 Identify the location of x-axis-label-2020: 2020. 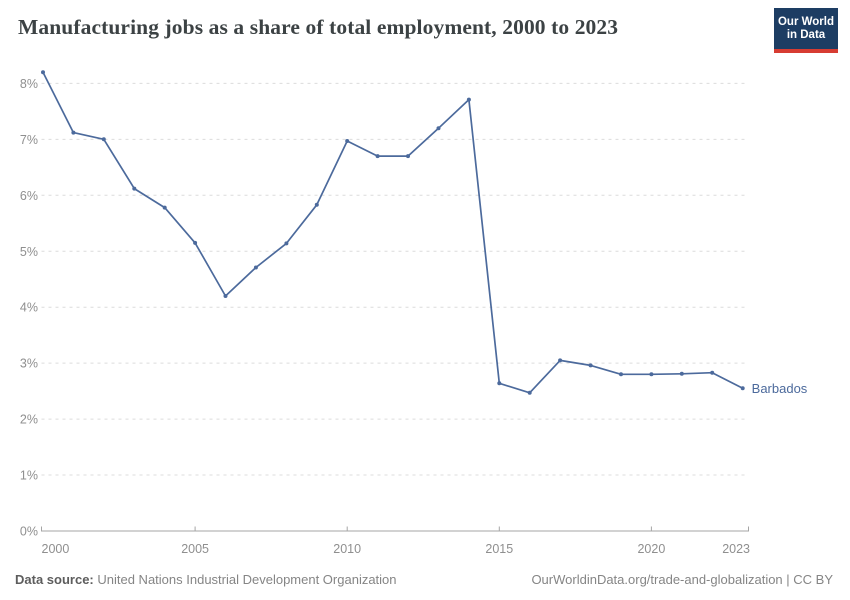
(651, 549).